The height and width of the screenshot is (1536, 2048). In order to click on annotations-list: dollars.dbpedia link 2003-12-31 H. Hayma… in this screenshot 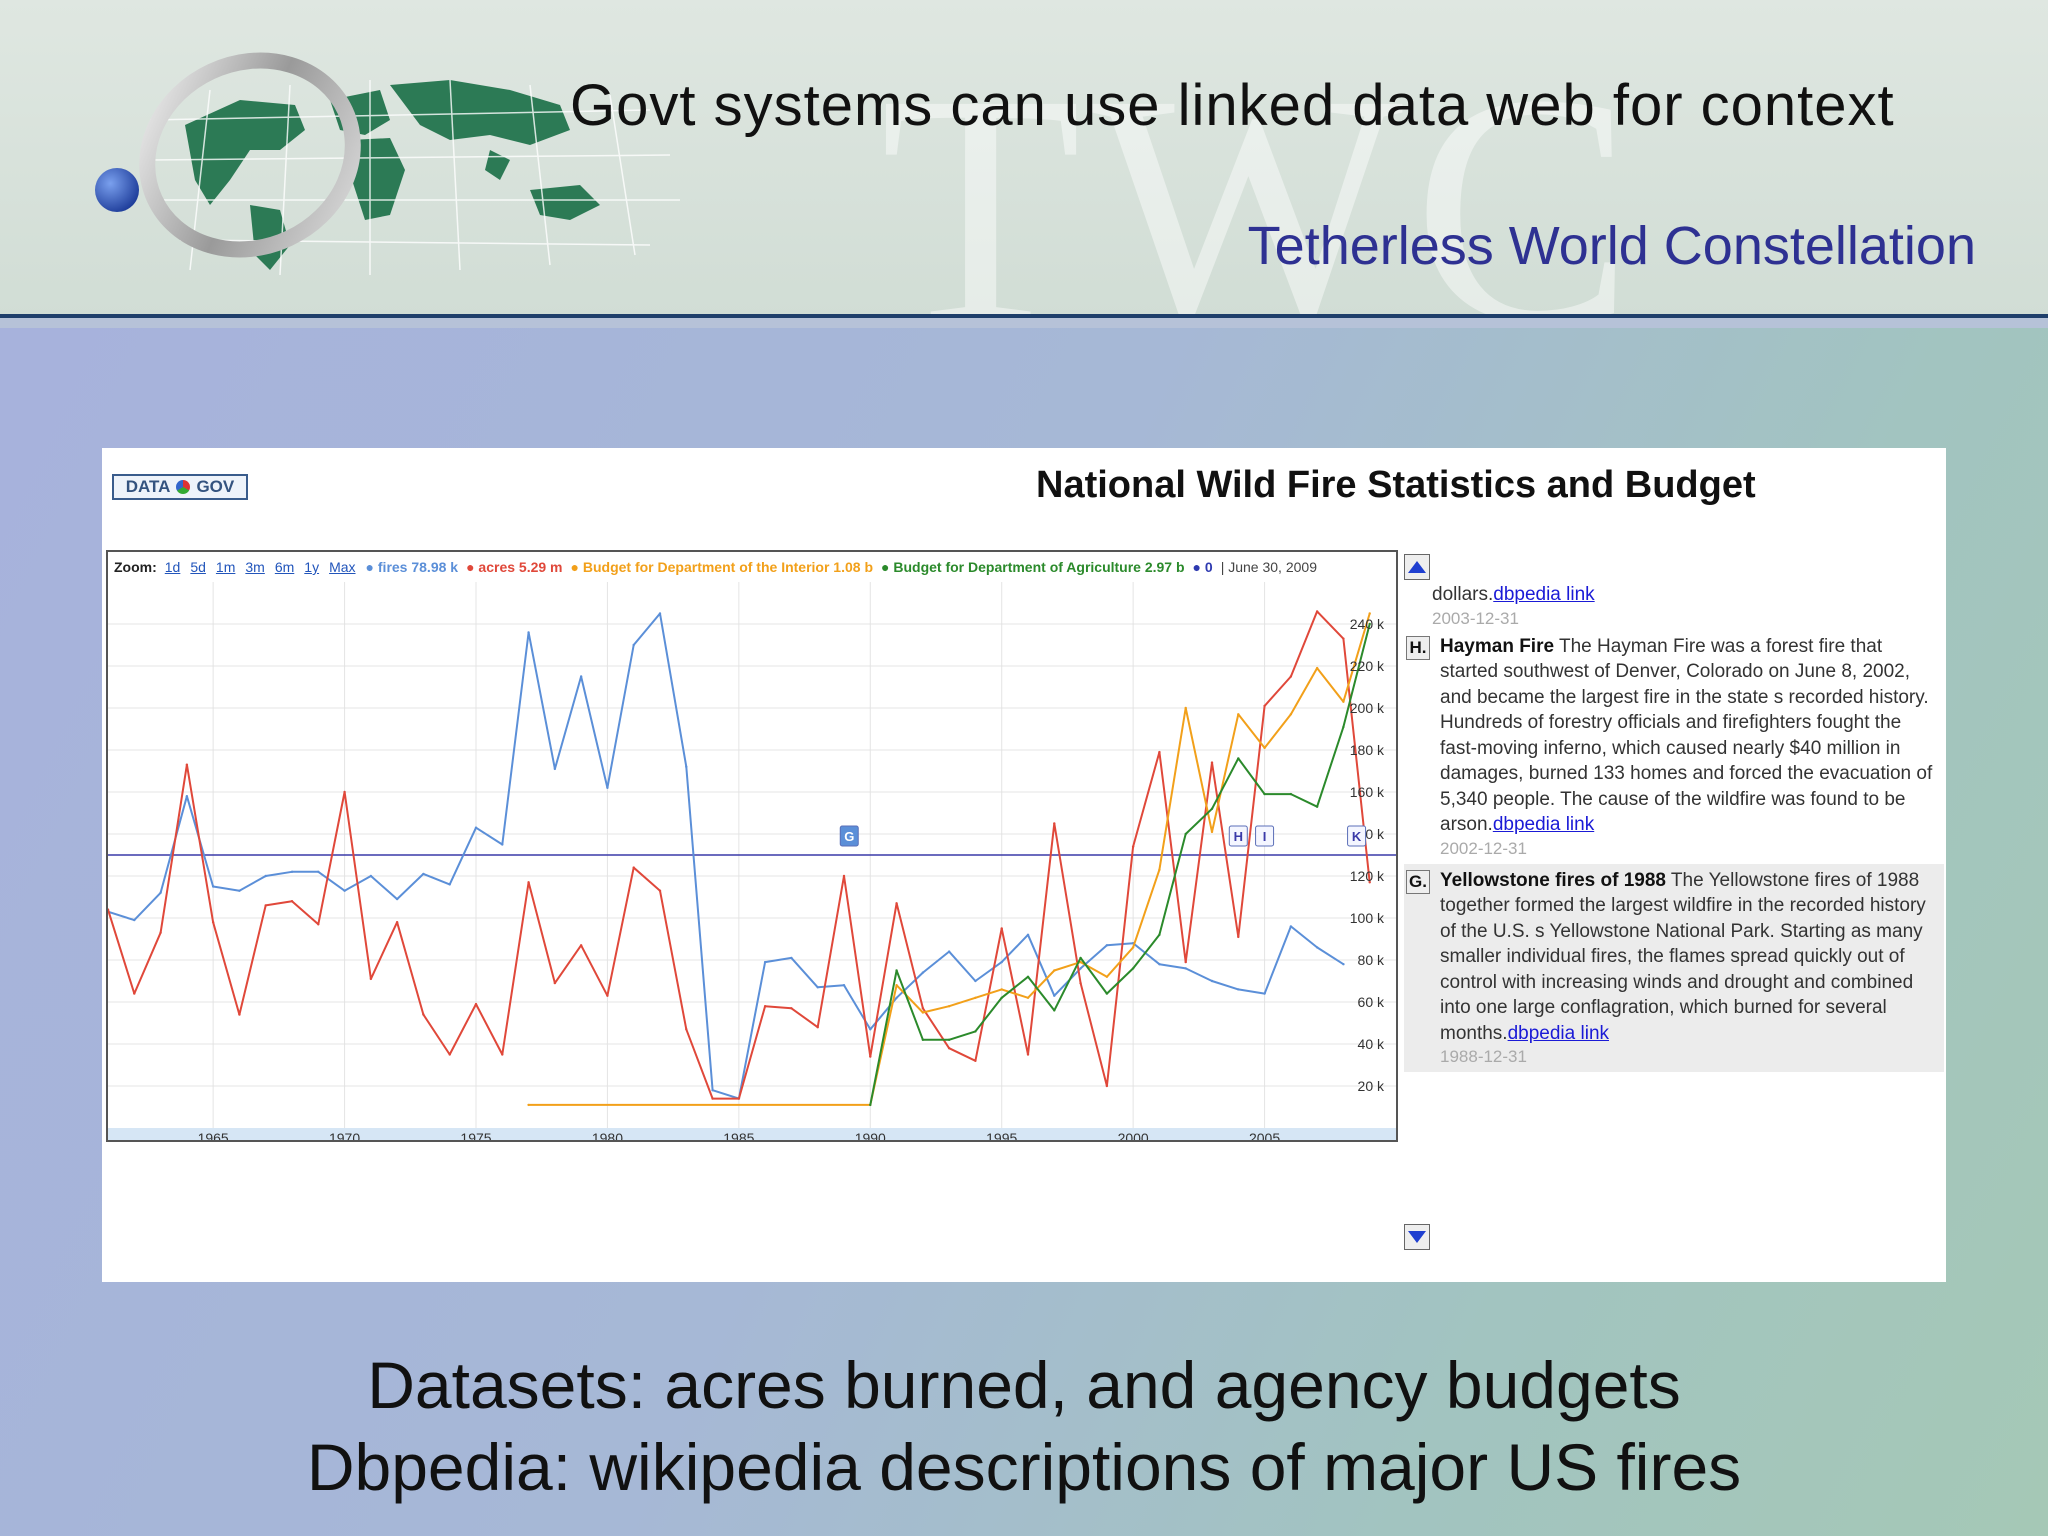, I will do `click(1674, 902)`.